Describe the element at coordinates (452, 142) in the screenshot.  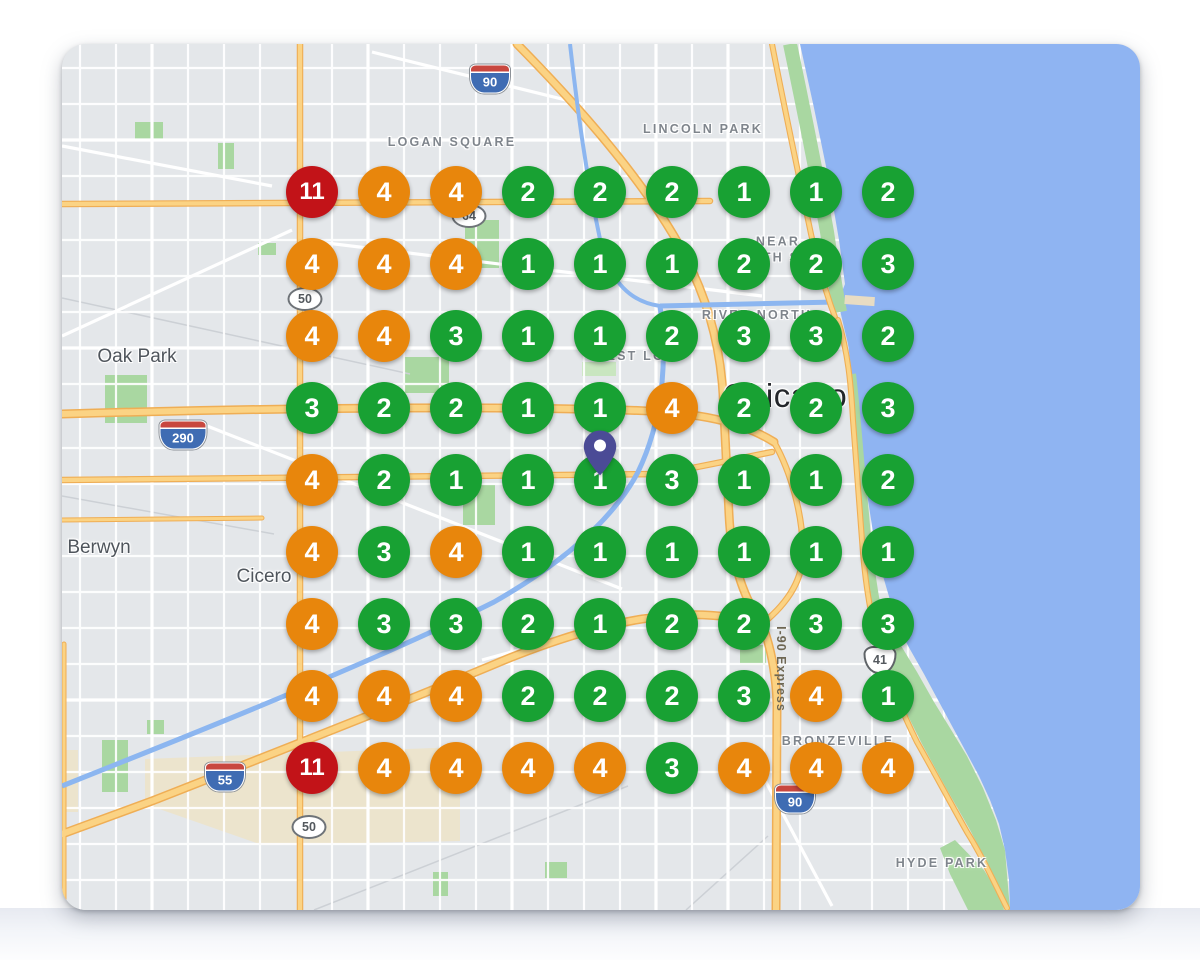
I see `neighborhood-label-logan-square: LOGAN SQUARE` at that location.